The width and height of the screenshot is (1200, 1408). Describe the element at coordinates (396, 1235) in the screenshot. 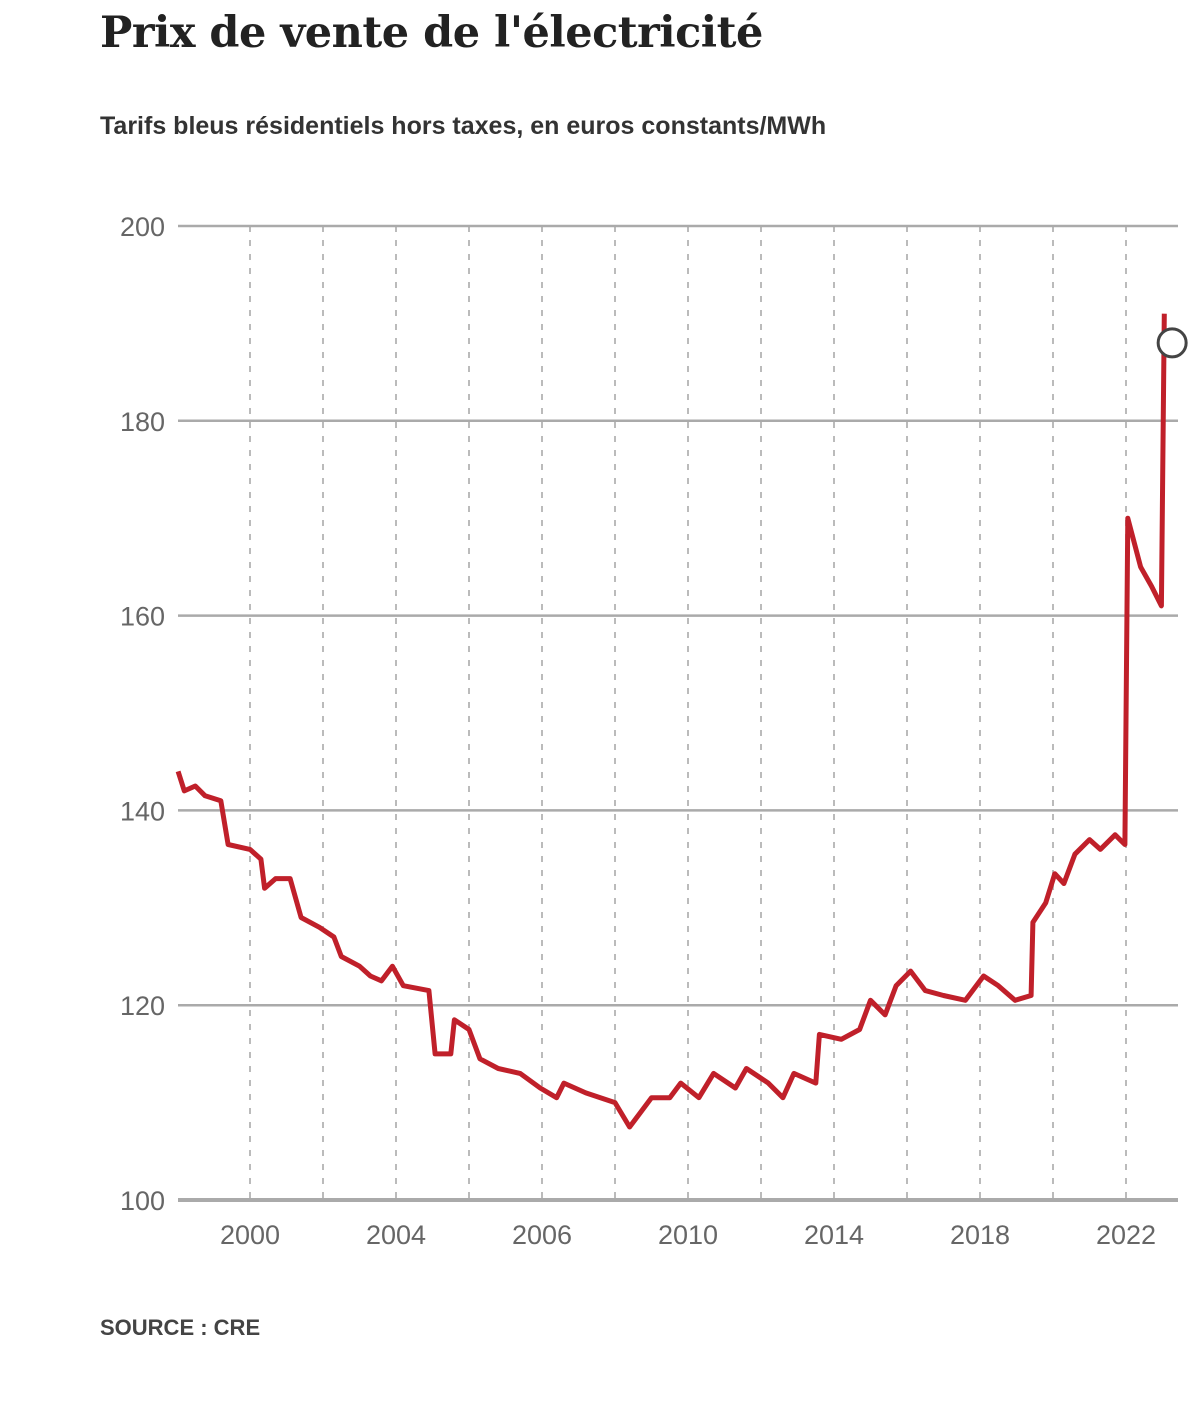

I see `x-tick-label: 2004` at that location.